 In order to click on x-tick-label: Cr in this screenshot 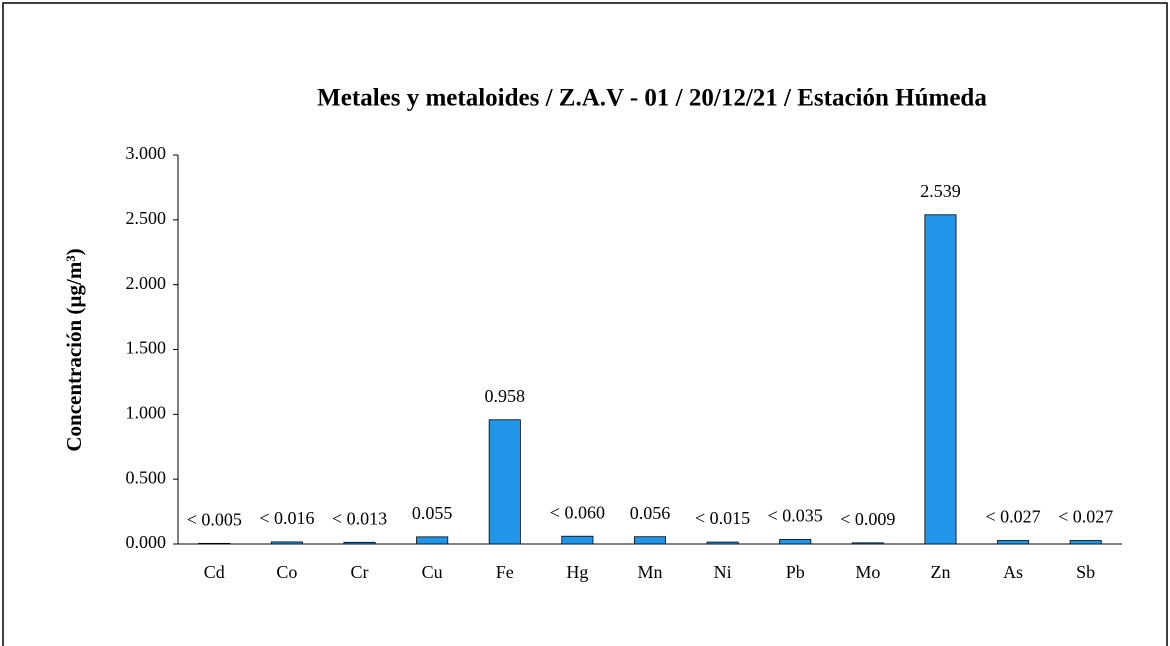, I will do `click(360, 572)`.